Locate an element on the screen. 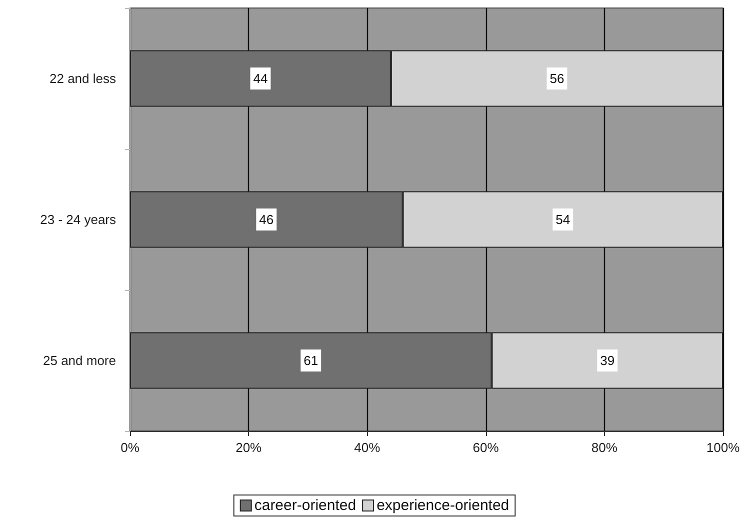  data-label: 46 is located at coordinates (266, 219).